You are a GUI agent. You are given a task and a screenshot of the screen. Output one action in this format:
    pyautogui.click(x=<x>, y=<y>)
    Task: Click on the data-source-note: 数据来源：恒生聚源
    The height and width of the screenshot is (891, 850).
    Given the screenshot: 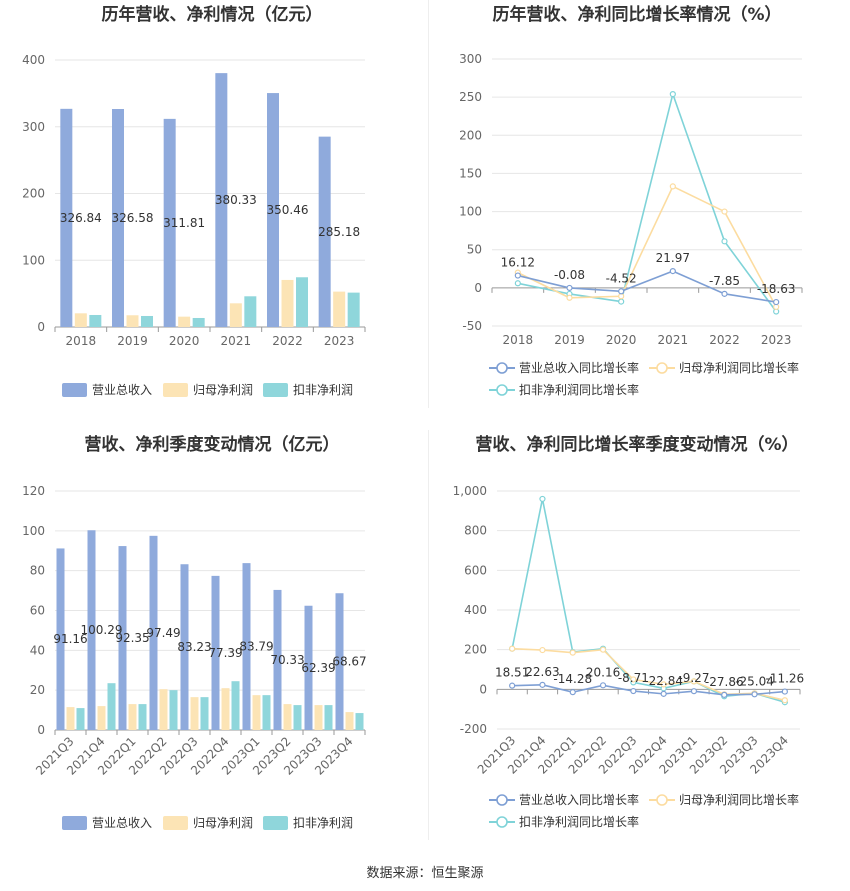 What is the action you would take?
    pyautogui.click(x=425, y=873)
    